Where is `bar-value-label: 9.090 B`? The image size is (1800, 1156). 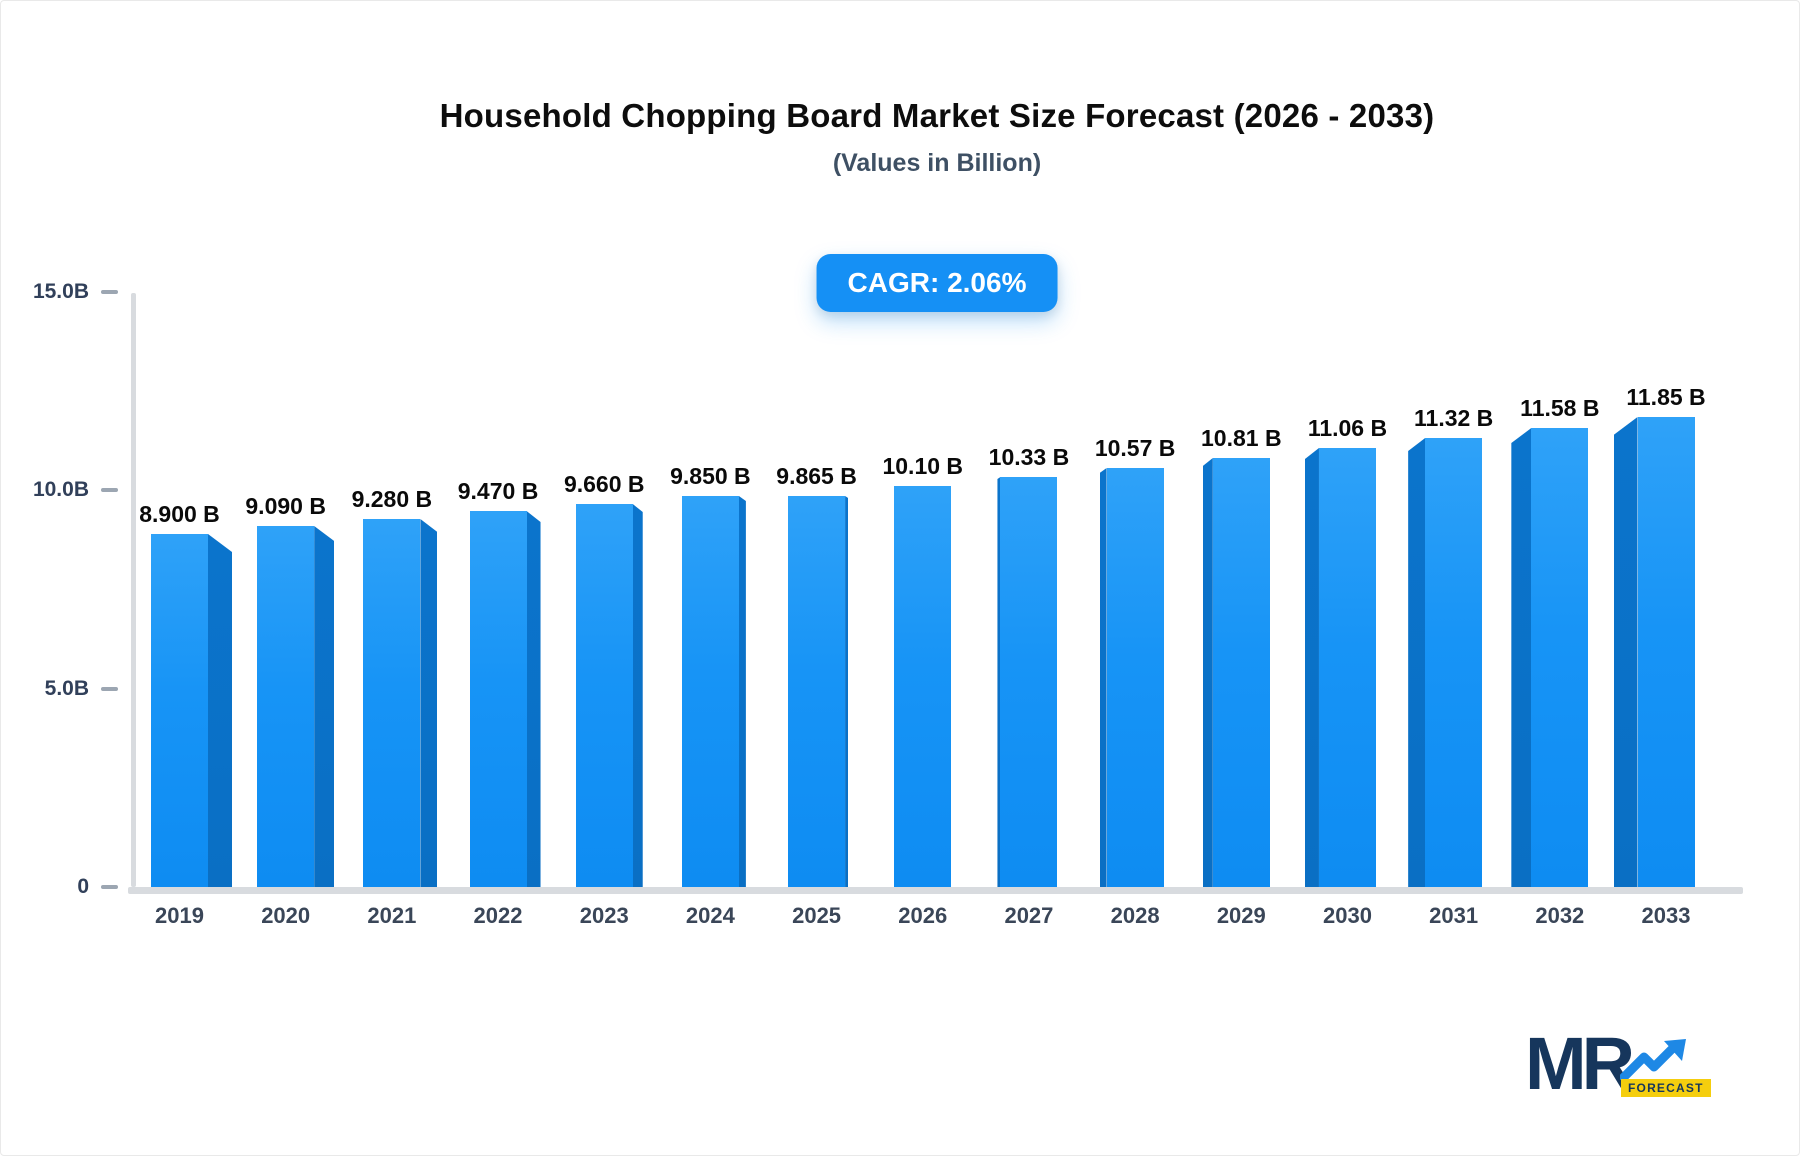 bar-value-label: 9.090 B is located at coordinates (285, 506).